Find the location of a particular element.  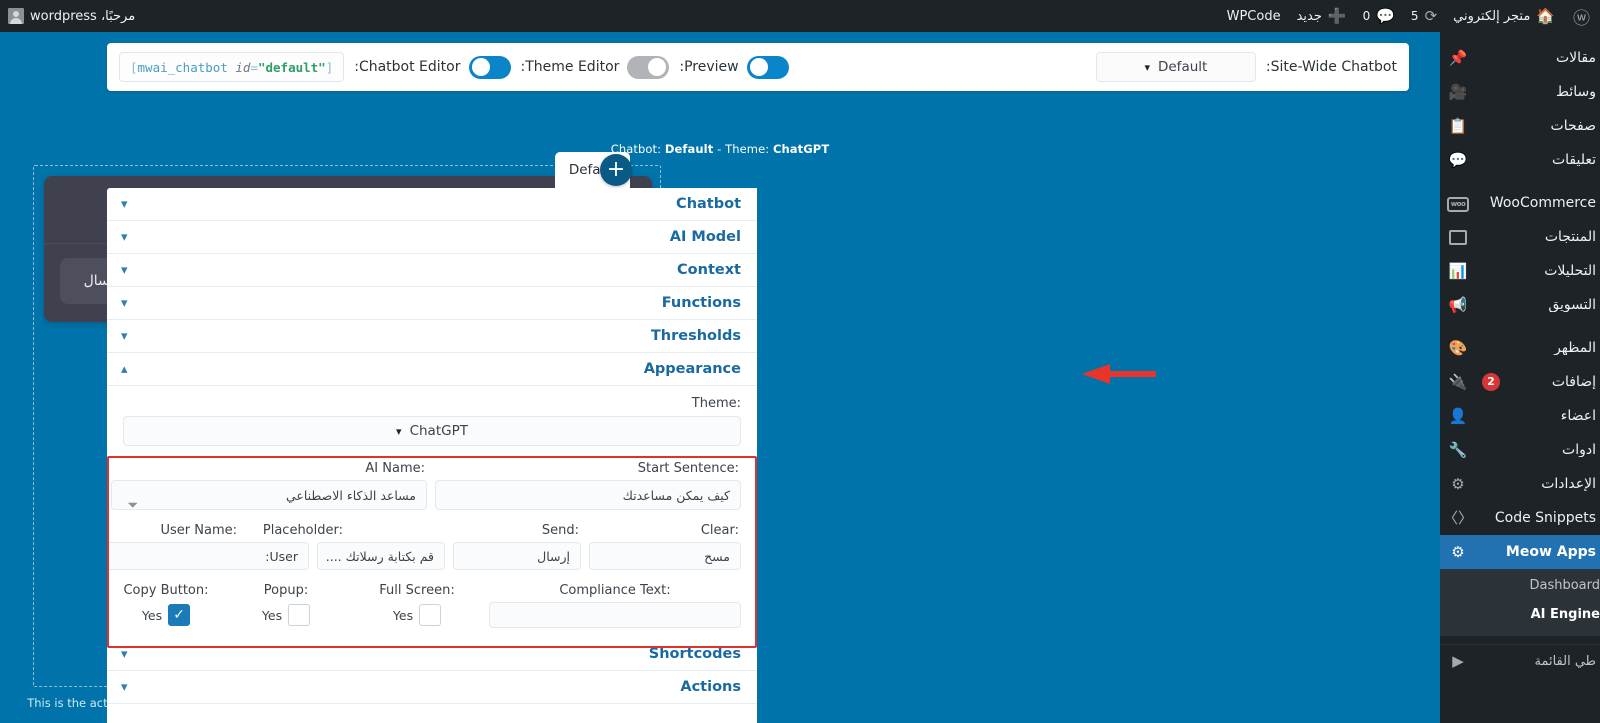

sidebar-item-code-snippets: Code Snippets 〈〉 is located at coordinates (1520, 518).